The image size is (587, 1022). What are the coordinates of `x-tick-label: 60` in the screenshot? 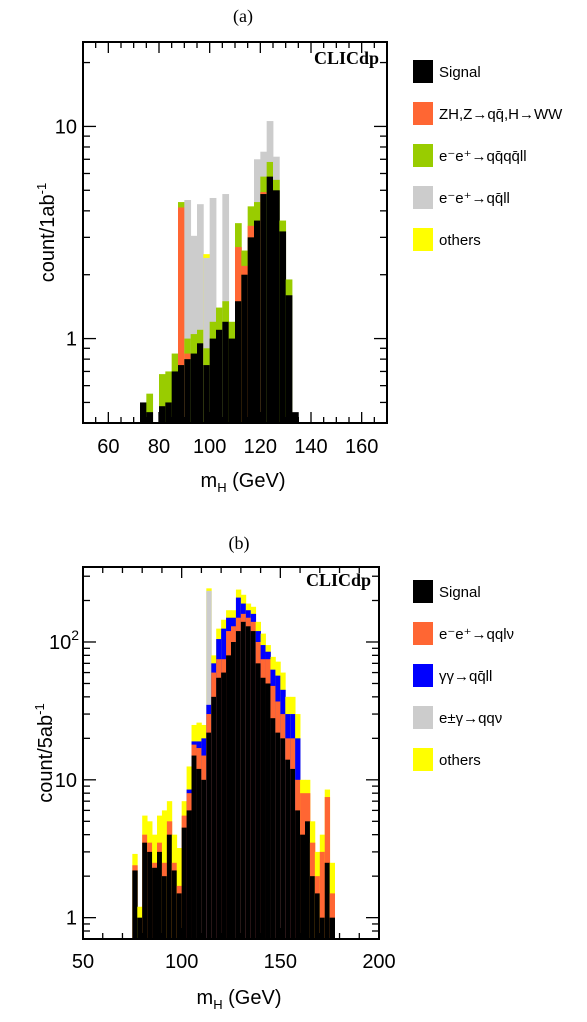 It's located at (108, 447).